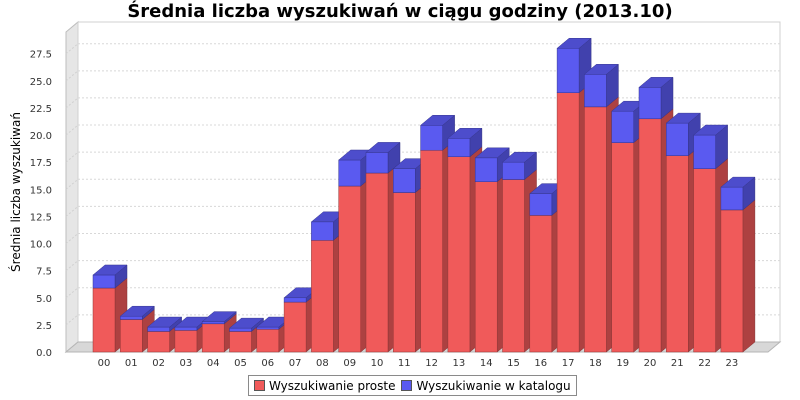  What do you see at coordinates (332, 385) in the screenshot?
I see `legend-label-simple-search: Wyszukiwanie proste` at bounding box center [332, 385].